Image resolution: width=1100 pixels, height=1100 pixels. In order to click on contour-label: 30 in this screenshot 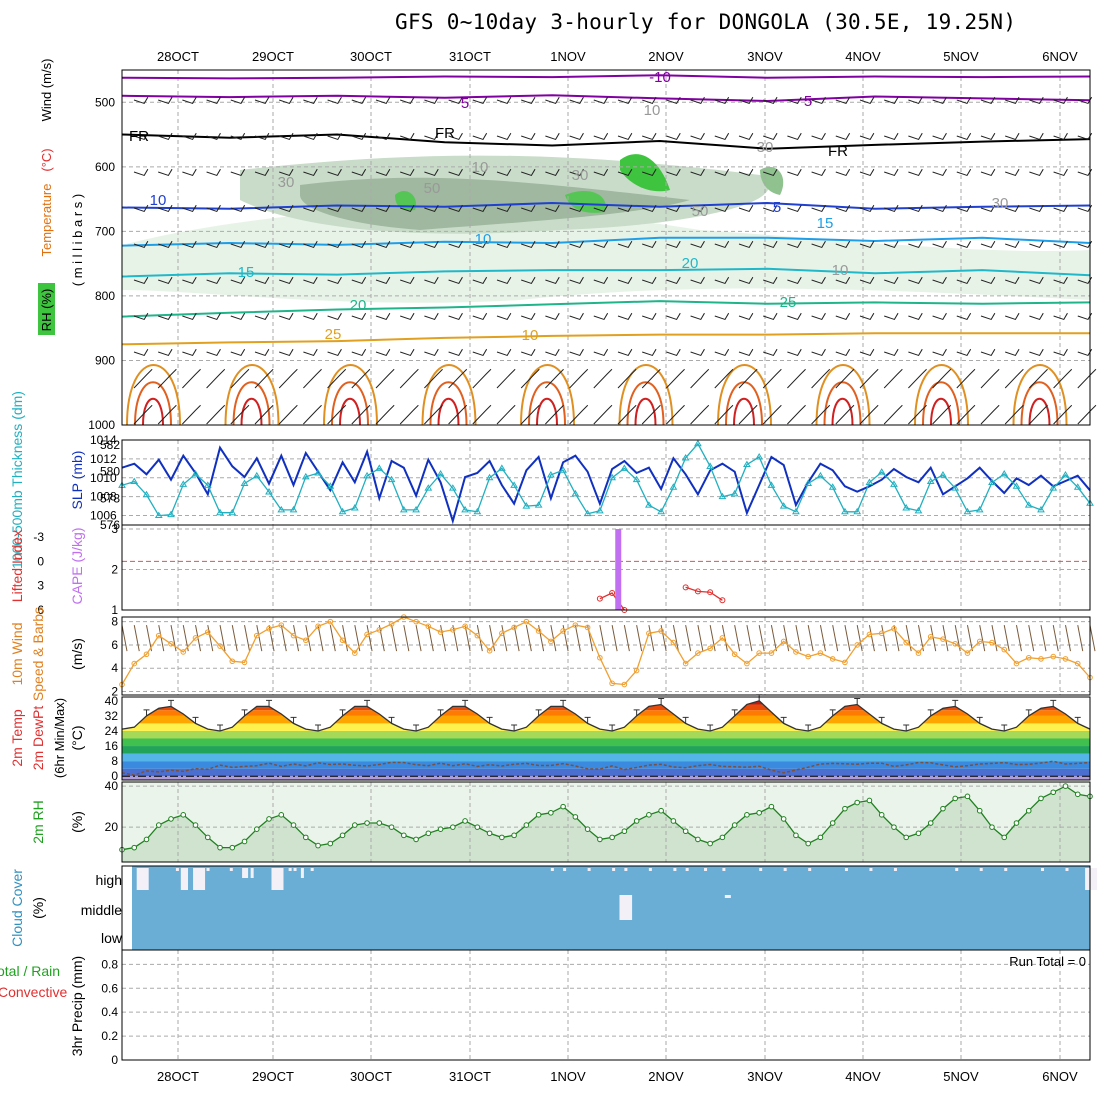, I will do `click(1000, 203)`.